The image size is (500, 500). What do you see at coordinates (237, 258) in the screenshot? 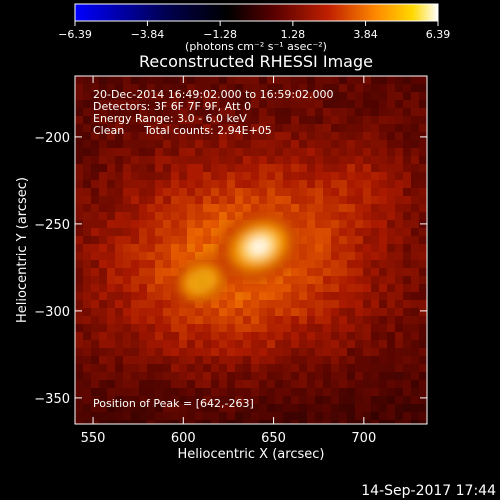
I see `heatmap-sources` at bounding box center [237, 258].